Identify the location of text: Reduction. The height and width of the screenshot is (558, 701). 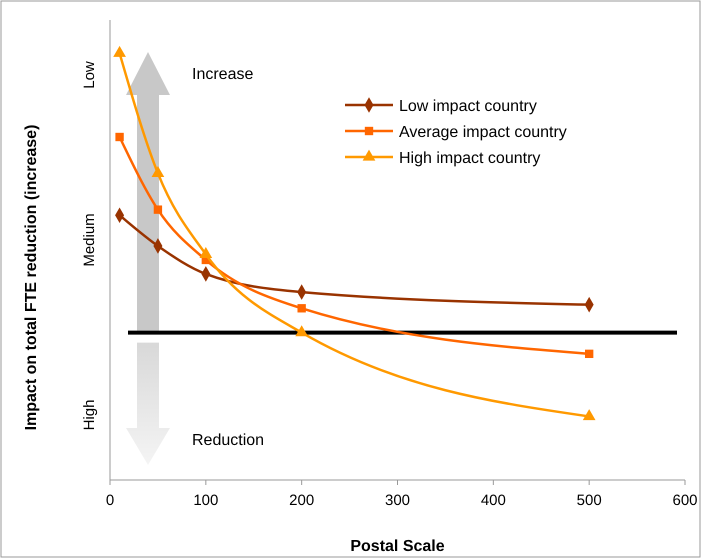
(228, 440).